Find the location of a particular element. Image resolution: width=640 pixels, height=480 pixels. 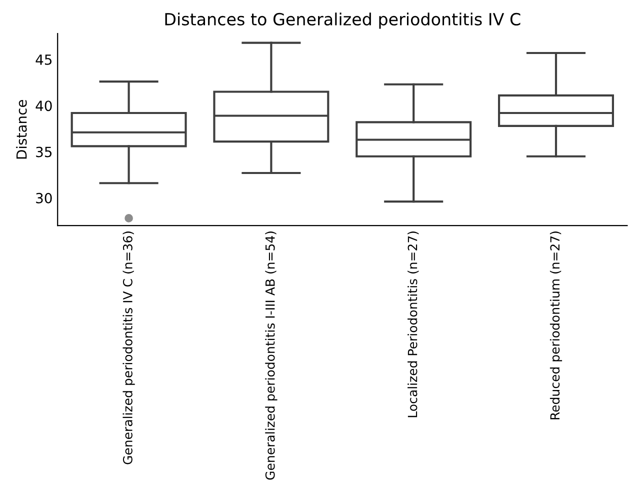

x-tick-label: Localized Periodontitis (n=27) is located at coordinates (413, 325).